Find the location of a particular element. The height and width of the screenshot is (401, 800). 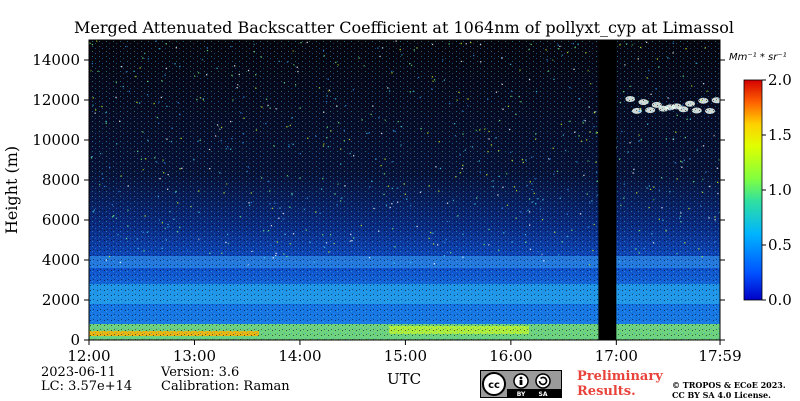

svg-text: cc is located at coordinates (494, 385).